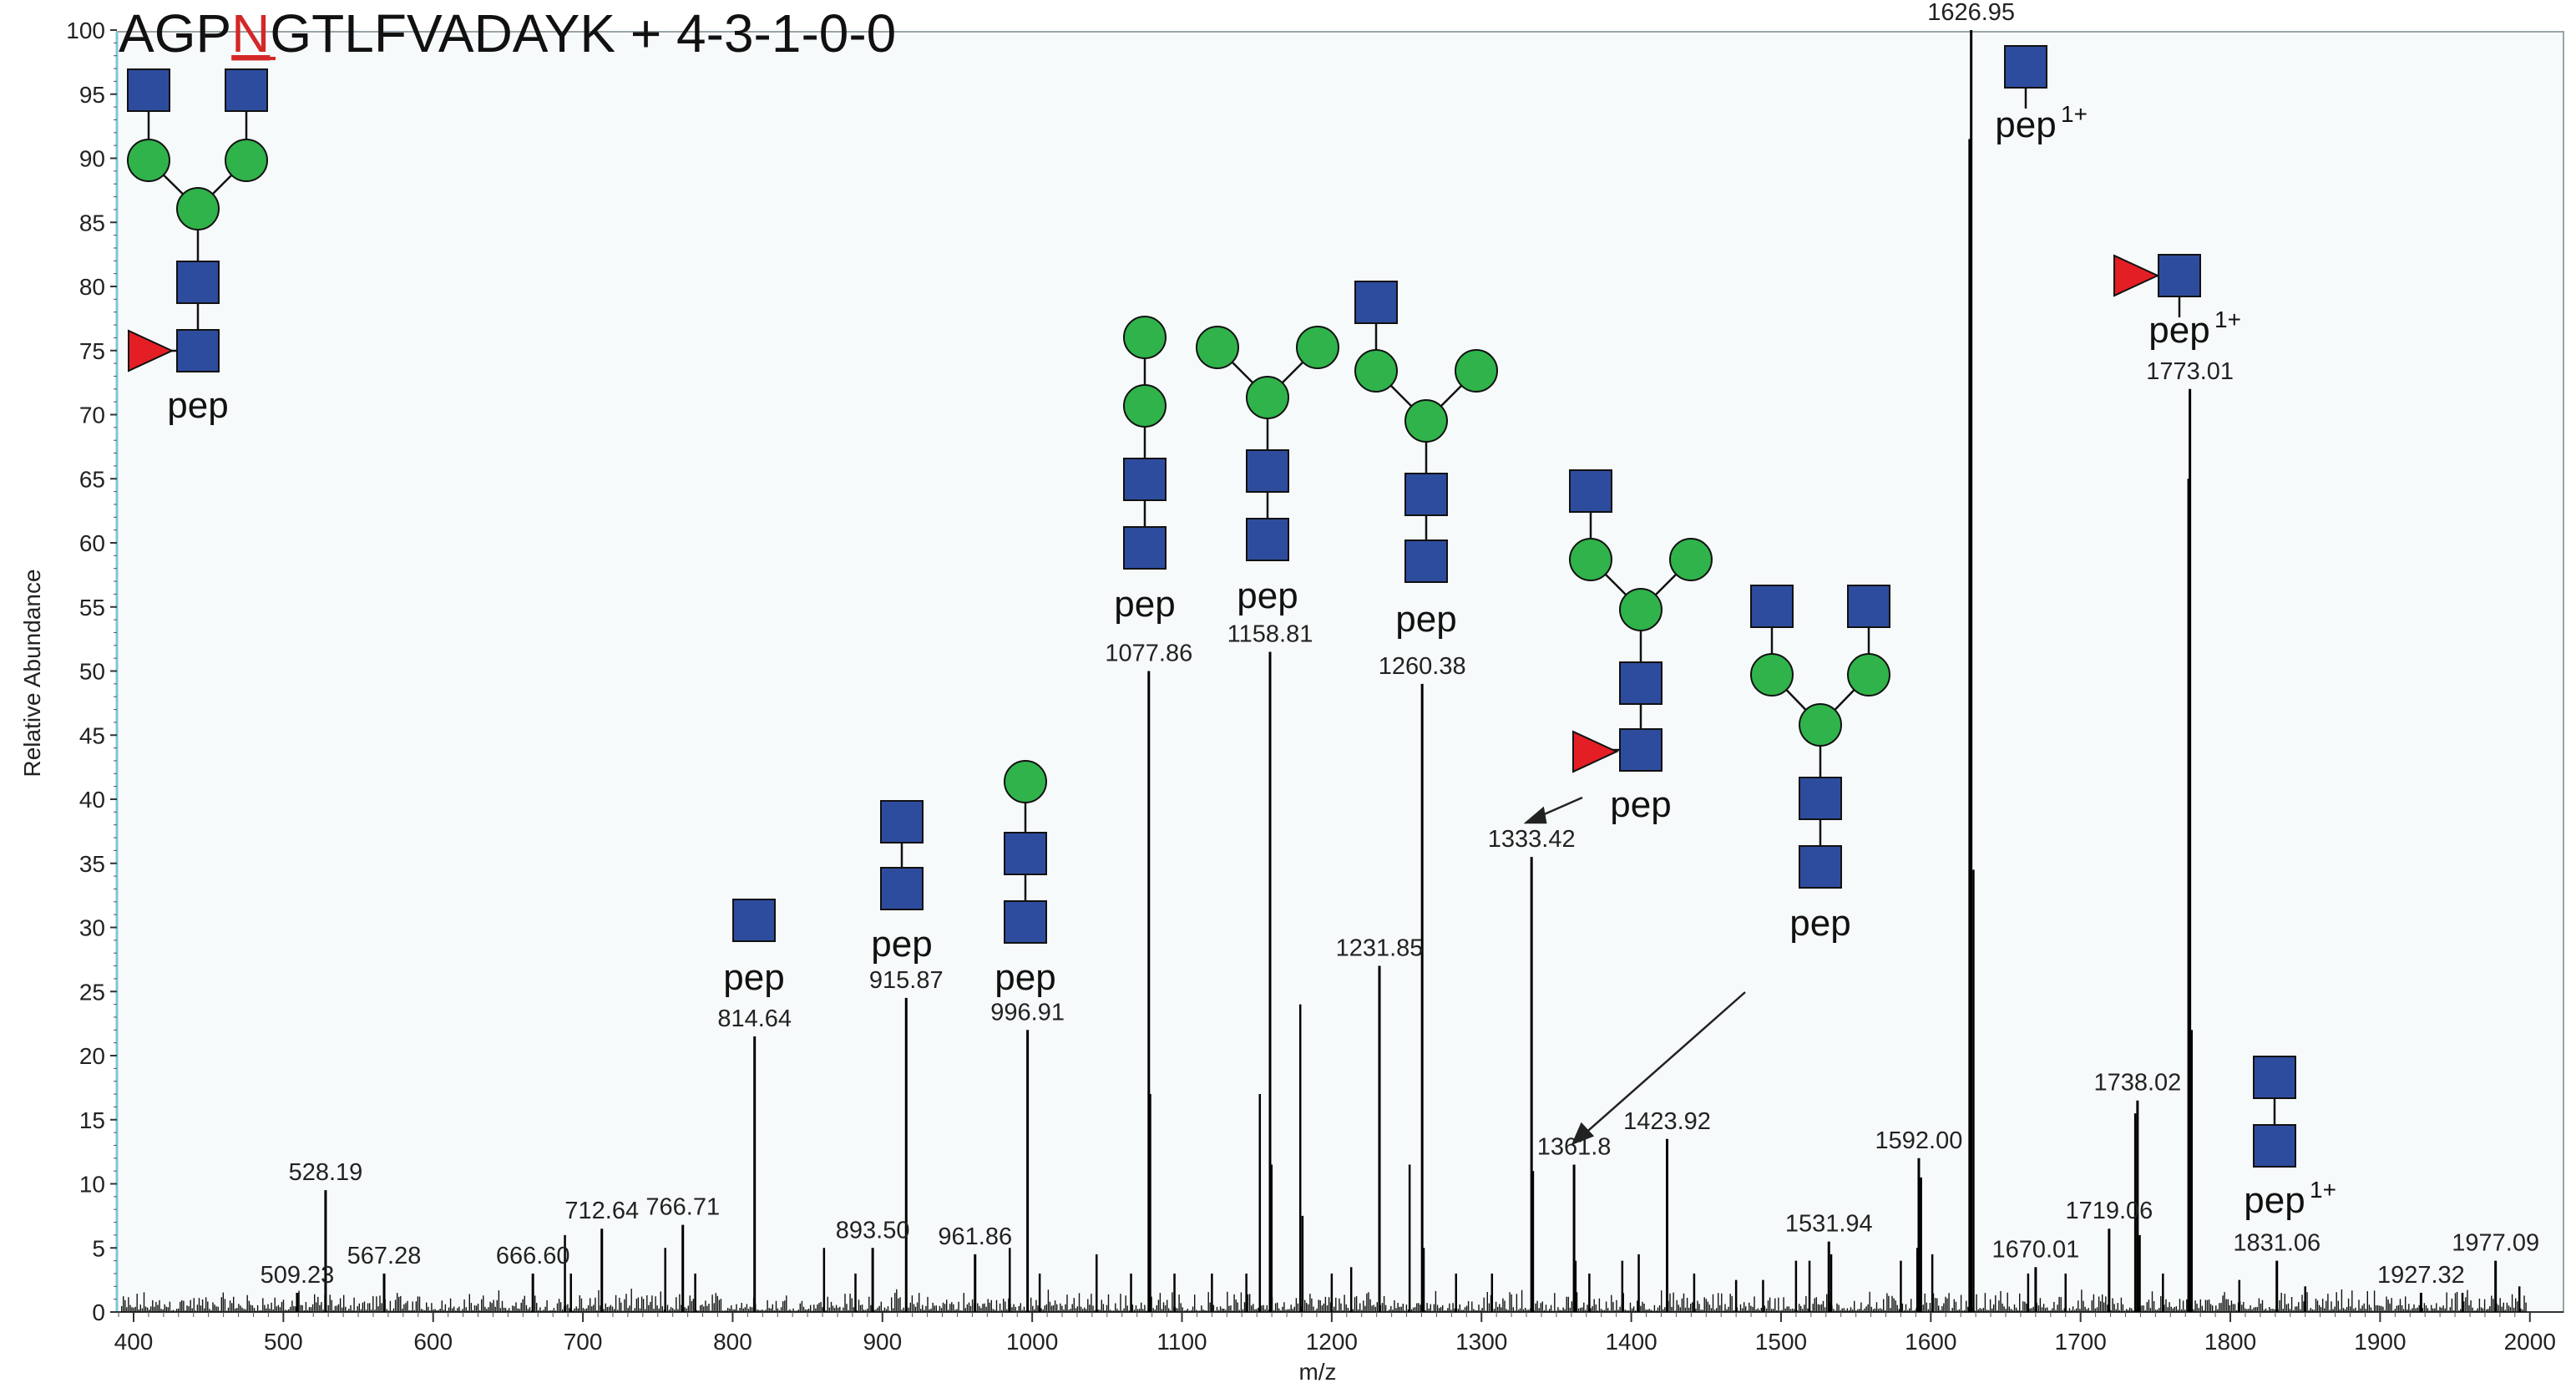 This screenshot has height=1383, width=2576. Describe the element at coordinates (1426, 461) in the screenshot. I see `glycan-1260: pep` at that location.